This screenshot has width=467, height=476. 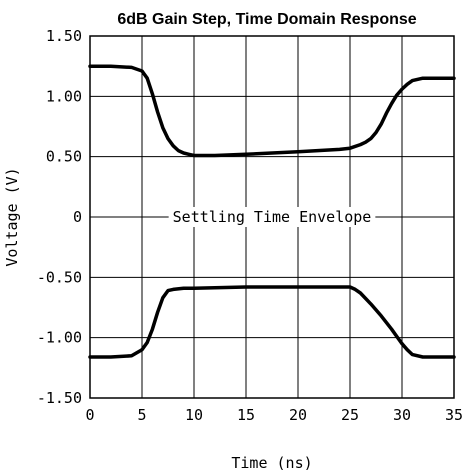 I want to click on y-tick-label: 0, so click(x=77, y=217).